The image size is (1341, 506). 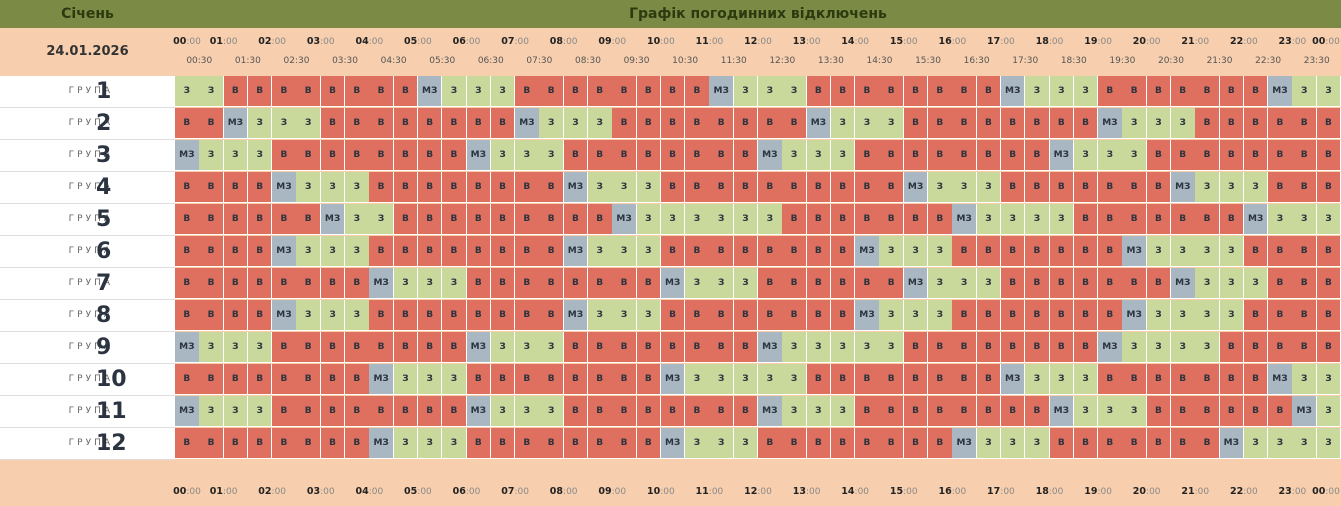 I want to click on half-hour-label: 00:30, so click(x=199, y=61).